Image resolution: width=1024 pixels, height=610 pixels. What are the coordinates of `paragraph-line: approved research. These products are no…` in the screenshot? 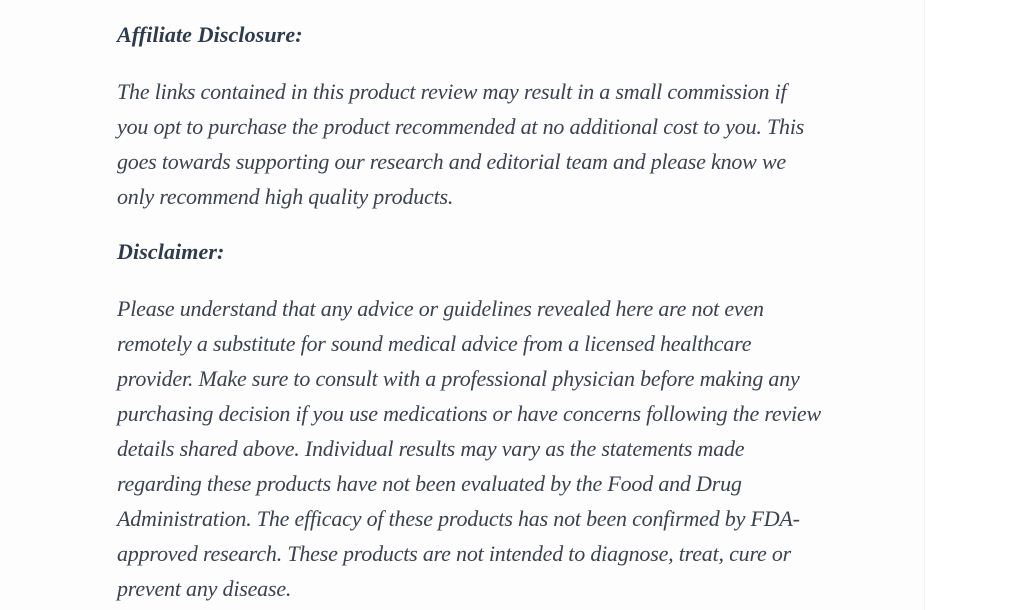 It's located at (454, 553).